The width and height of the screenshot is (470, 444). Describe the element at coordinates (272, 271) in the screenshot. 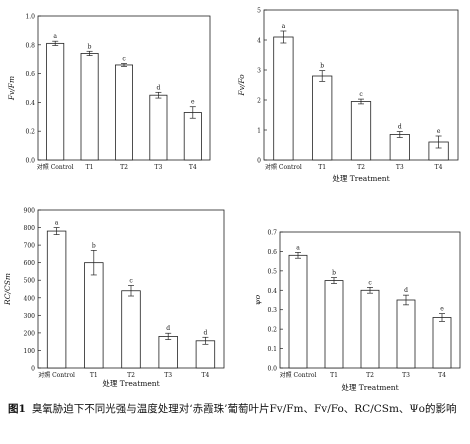

I see `y-tick-label: 0.5` at that location.